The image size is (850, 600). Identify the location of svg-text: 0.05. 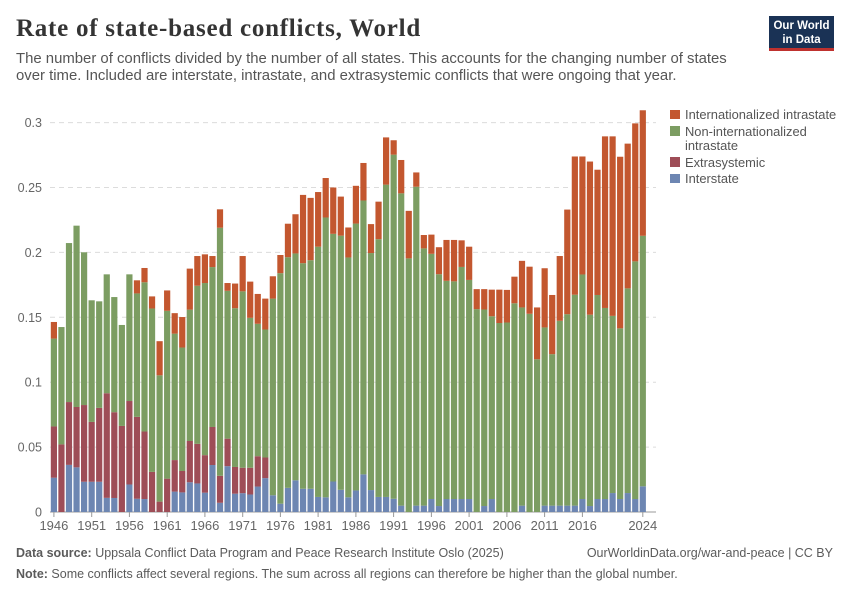
(30, 448).